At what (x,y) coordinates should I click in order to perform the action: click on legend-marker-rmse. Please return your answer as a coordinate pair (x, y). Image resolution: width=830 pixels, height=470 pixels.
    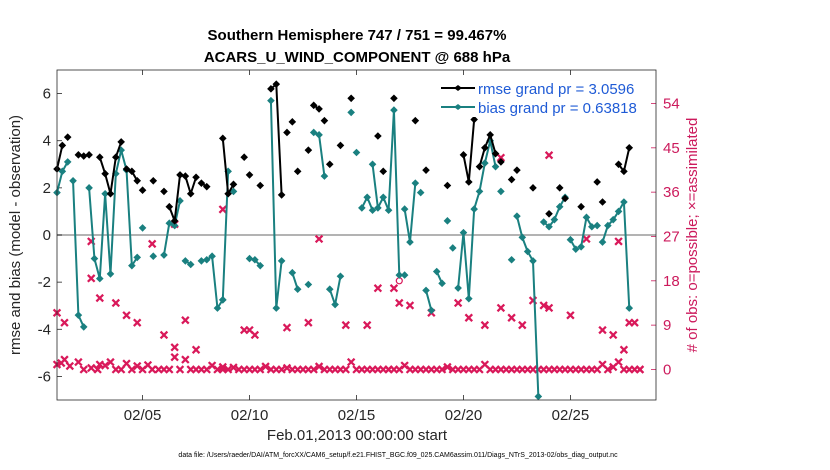
    Looking at the image, I should click on (458, 88).